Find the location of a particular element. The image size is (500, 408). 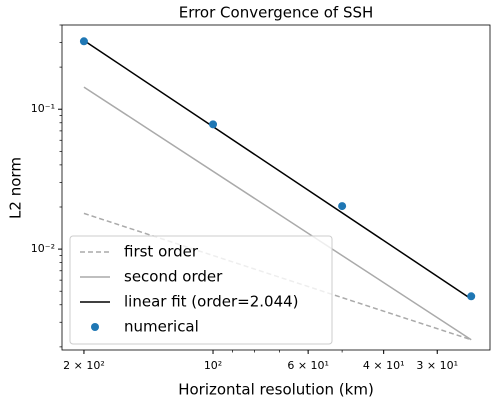

x-tick-label: 10² is located at coordinates (213, 365).